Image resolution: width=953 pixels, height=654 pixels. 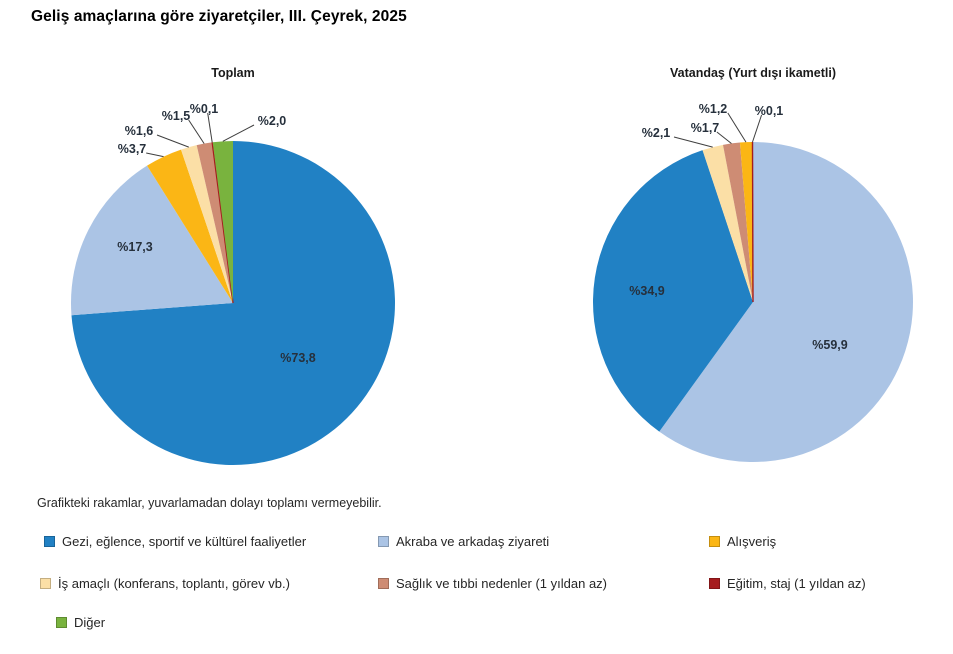 What do you see at coordinates (383, 541) in the screenshot?
I see `legend-swatch-akraba` at bounding box center [383, 541].